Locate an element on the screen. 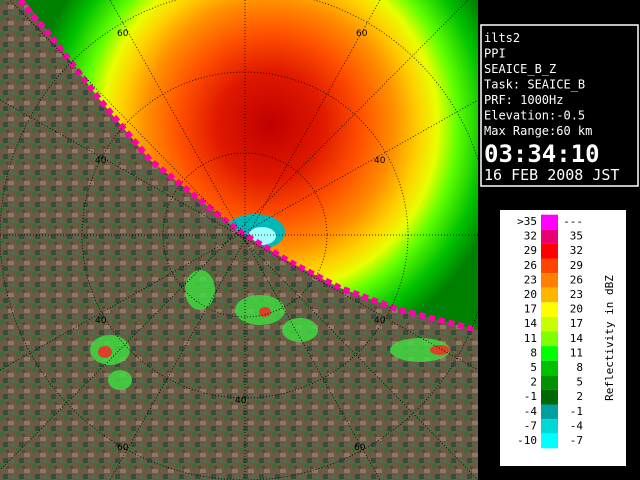 This screenshot has height=480, width=640. info-line: Task: SEAICE_B is located at coordinates (534, 85).